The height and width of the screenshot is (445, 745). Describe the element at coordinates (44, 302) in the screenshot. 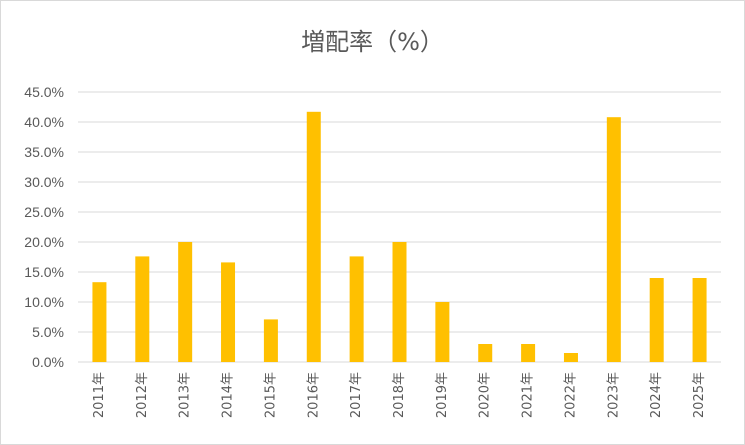

I see `y-tick-label: 10.0%` at that location.